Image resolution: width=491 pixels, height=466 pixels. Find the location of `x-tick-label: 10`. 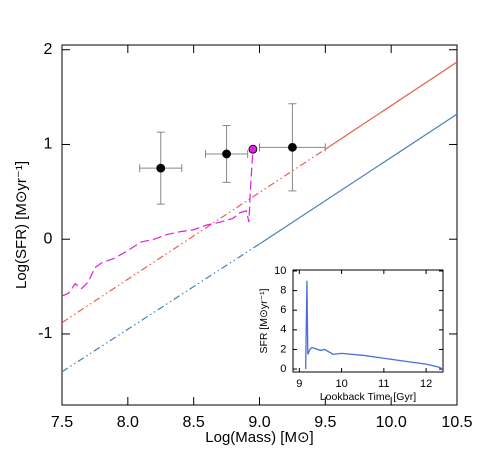

x-tick-label: 10 is located at coordinates (341, 384).